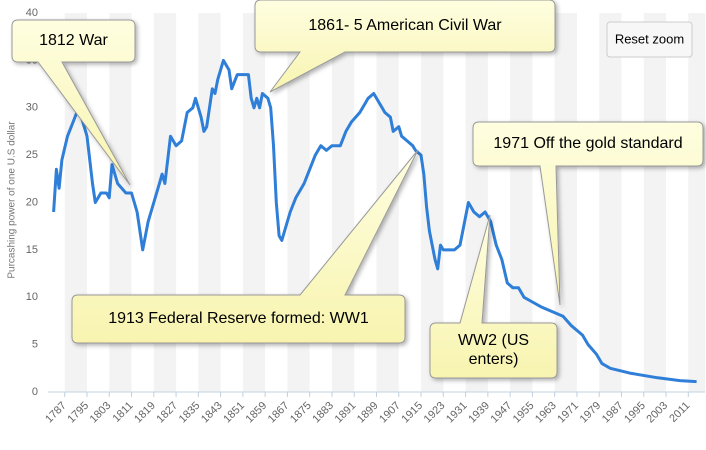  I want to click on callout-text: 1861- 5 American Civil War, so click(405, 25).